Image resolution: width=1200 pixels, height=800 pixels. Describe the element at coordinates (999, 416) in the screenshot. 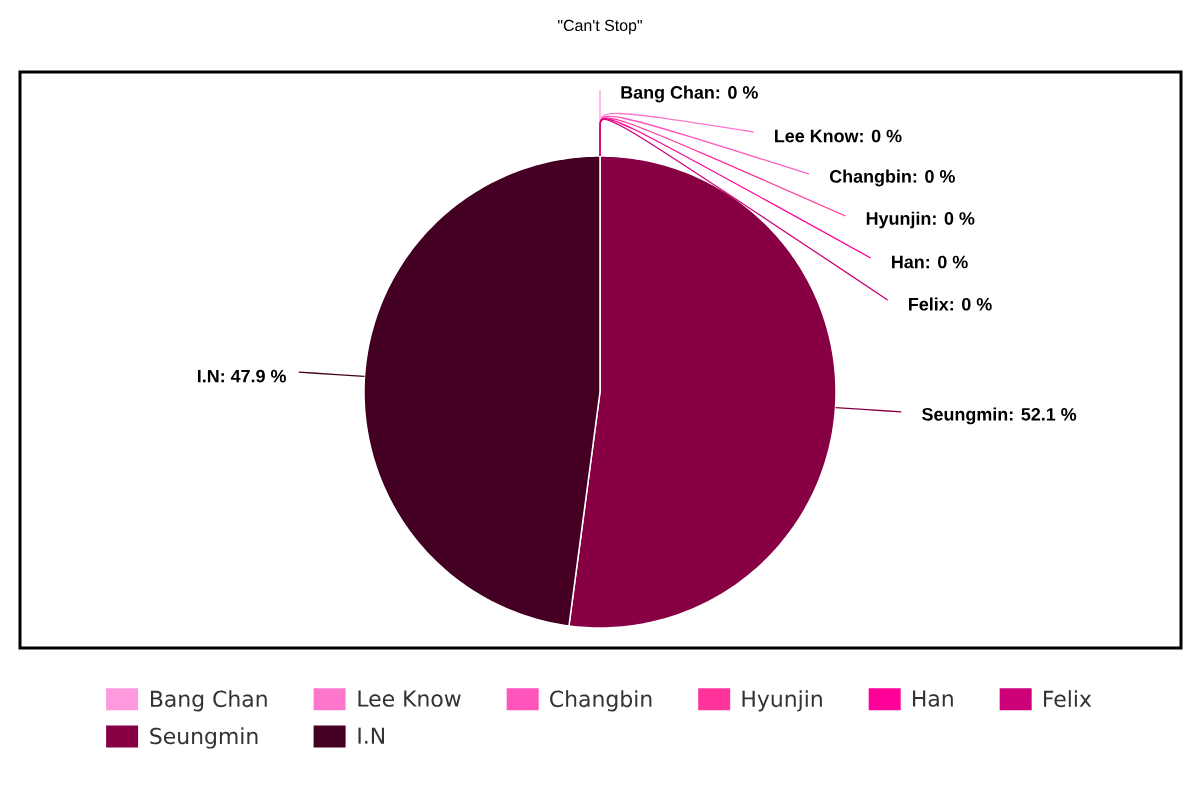

I see `data-label: Seungmin: 52.1 %` at that location.